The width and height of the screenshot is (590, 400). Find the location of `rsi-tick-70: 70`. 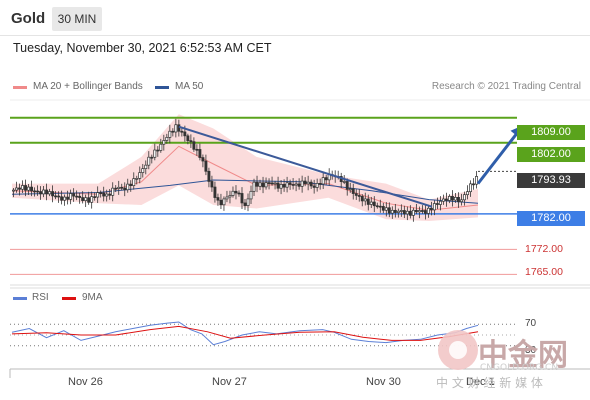

rsi-tick-70: 70 is located at coordinates (531, 323).